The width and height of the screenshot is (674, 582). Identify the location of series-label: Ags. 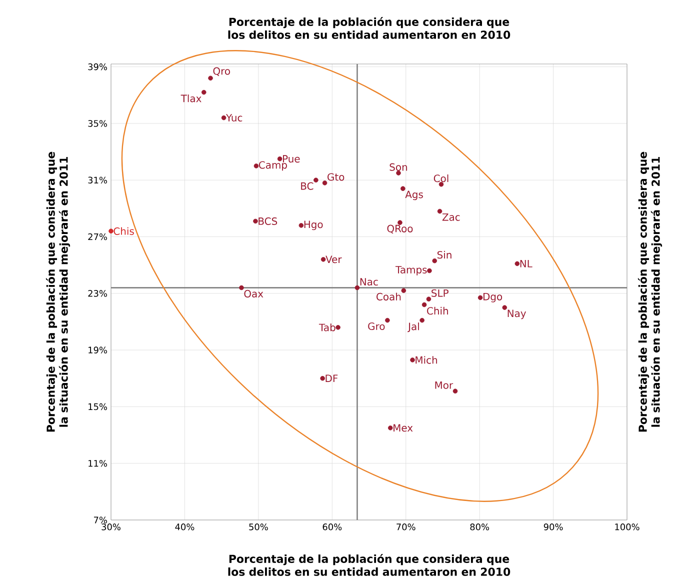
(414, 195).